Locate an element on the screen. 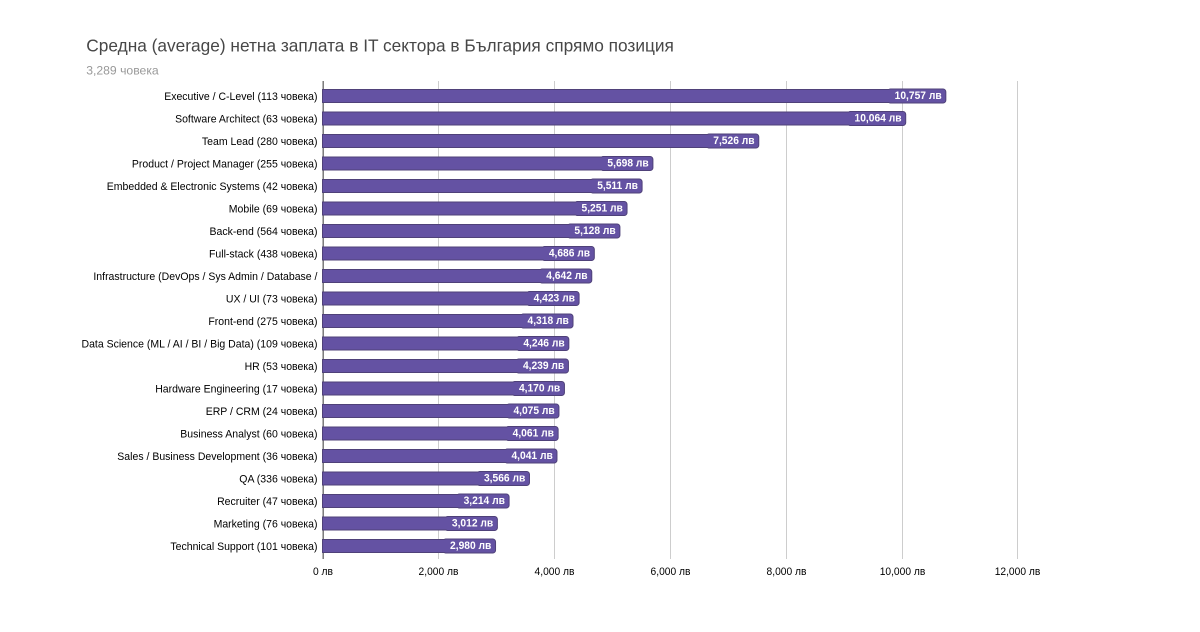  svg-text: Full-stack (438 човека) is located at coordinates (263, 255).